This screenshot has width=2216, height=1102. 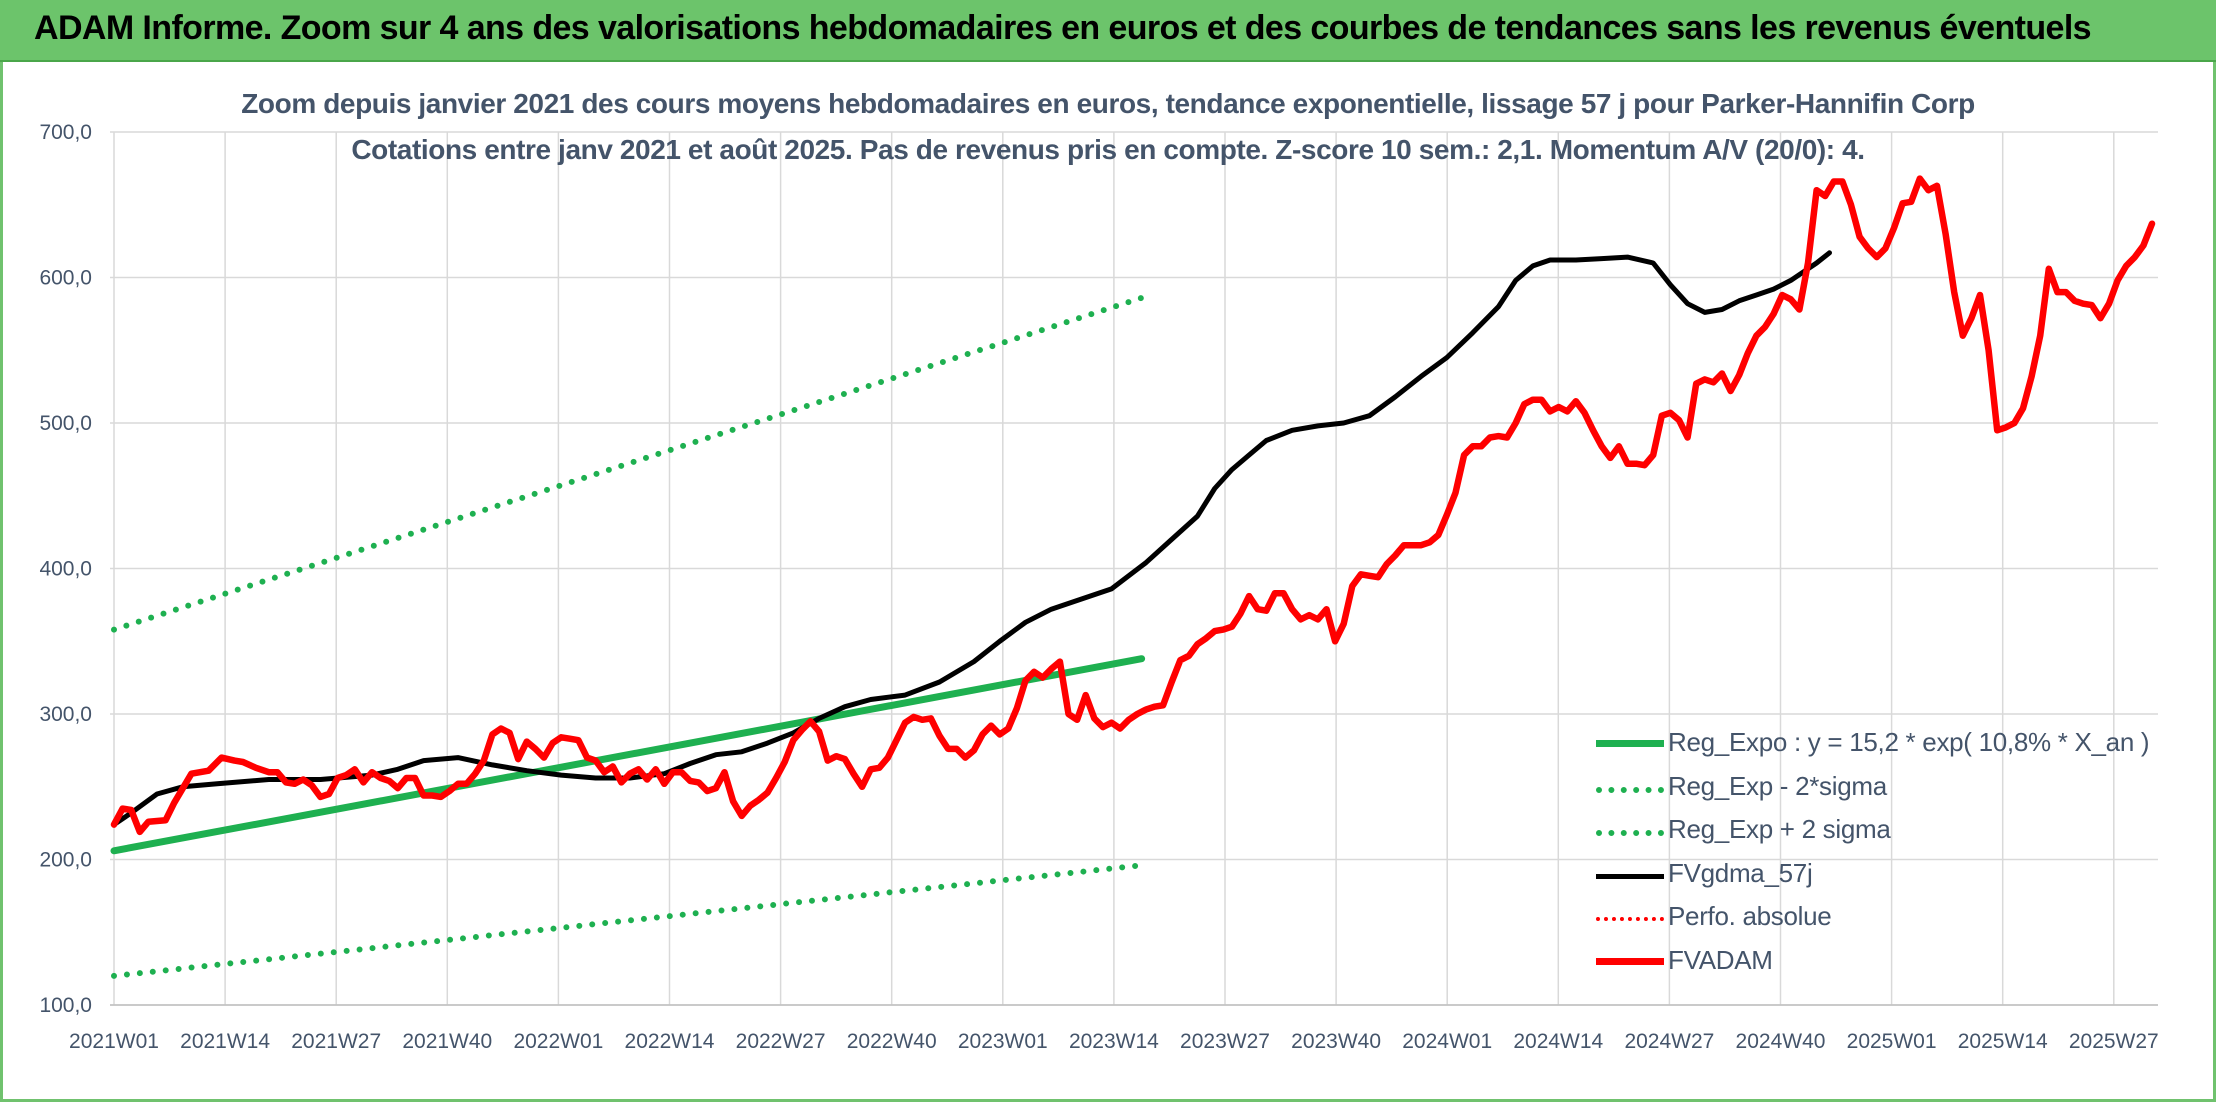 What do you see at coordinates (2003, 1041) in the screenshot?
I see `x-tick-label: 2025W14` at bounding box center [2003, 1041].